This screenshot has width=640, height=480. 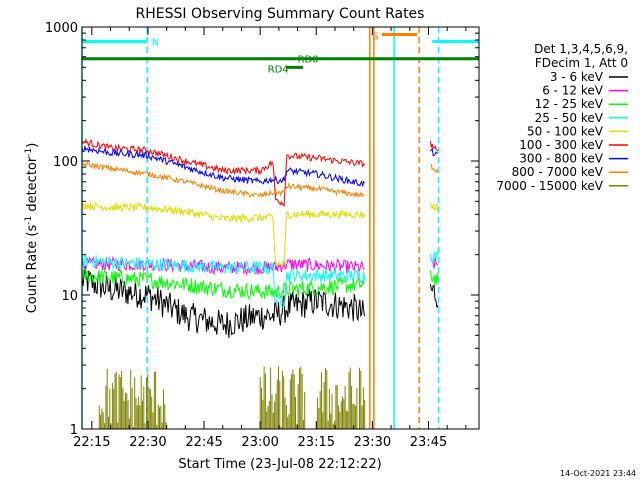 What do you see at coordinates (561, 159) in the screenshot?
I see `legend-label-6: 300 - 800 keV` at bounding box center [561, 159].